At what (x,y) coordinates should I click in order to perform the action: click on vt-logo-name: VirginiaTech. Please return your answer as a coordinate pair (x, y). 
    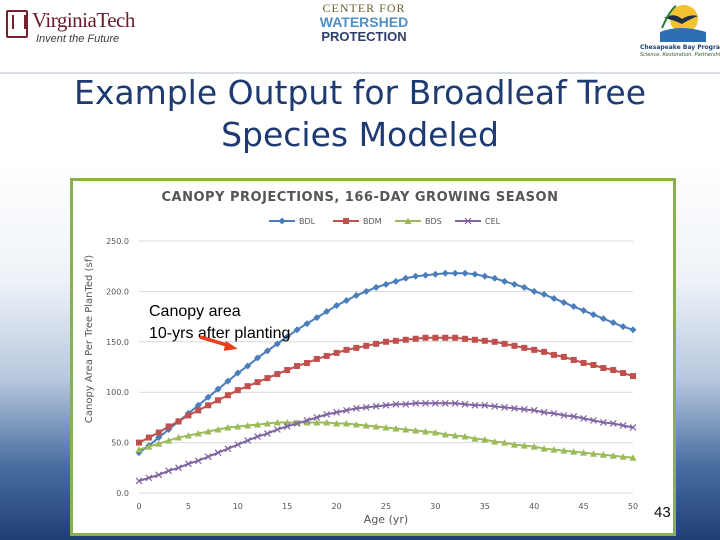
    Looking at the image, I should click on (83, 20).